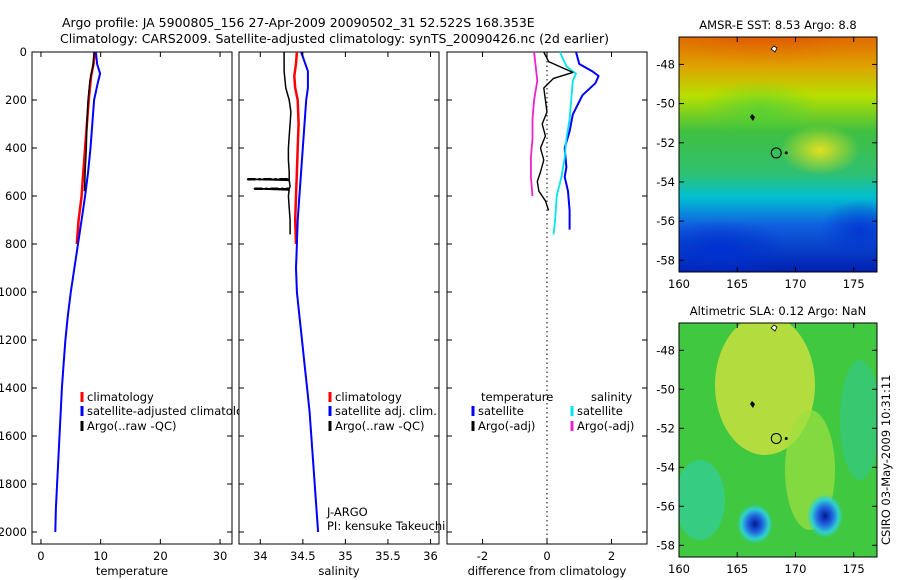  I want to click on x-tick-label: 35.5, so click(388, 556).